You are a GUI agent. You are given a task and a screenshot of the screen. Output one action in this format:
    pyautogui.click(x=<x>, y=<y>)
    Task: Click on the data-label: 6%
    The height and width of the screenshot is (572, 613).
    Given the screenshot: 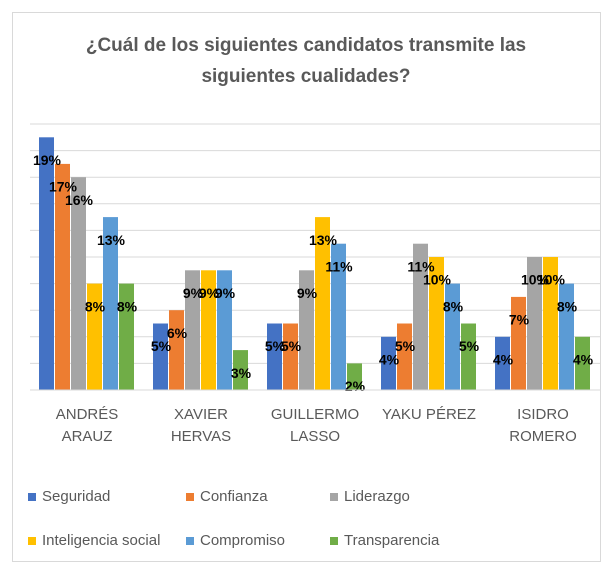 What is the action you would take?
    pyautogui.click(x=177, y=333)
    